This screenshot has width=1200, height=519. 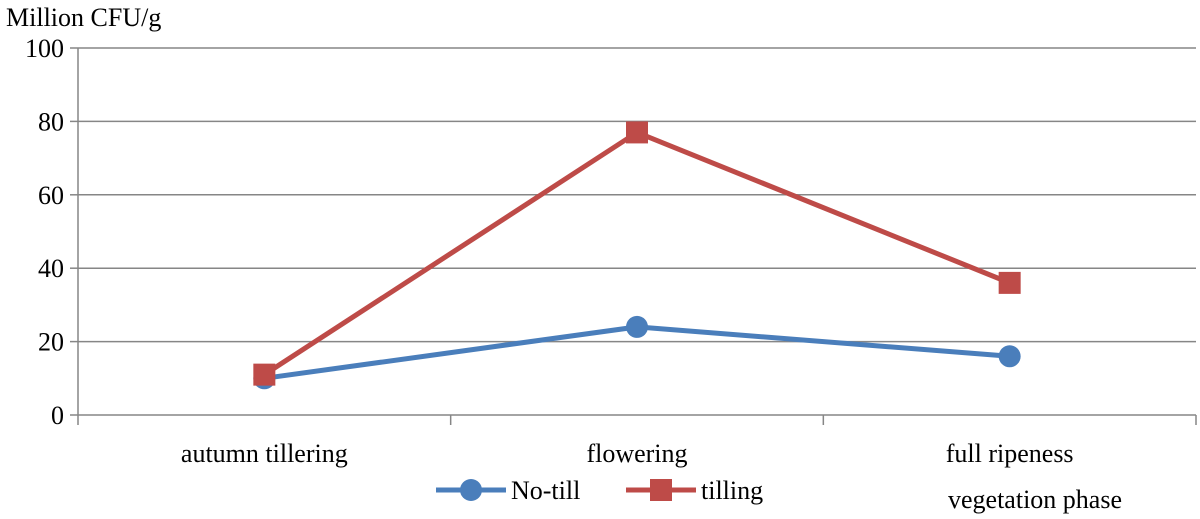 What do you see at coordinates (51, 195) in the screenshot?
I see `y-tick-label: 60` at bounding box center [51, 195].